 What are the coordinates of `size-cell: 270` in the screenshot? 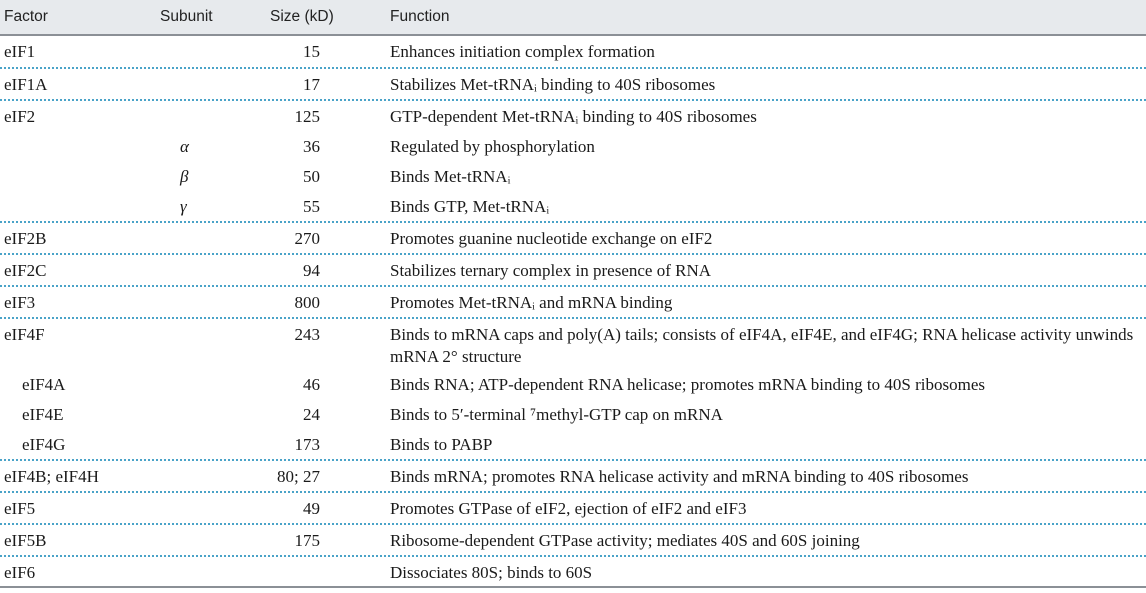 It's located at (307, 238).